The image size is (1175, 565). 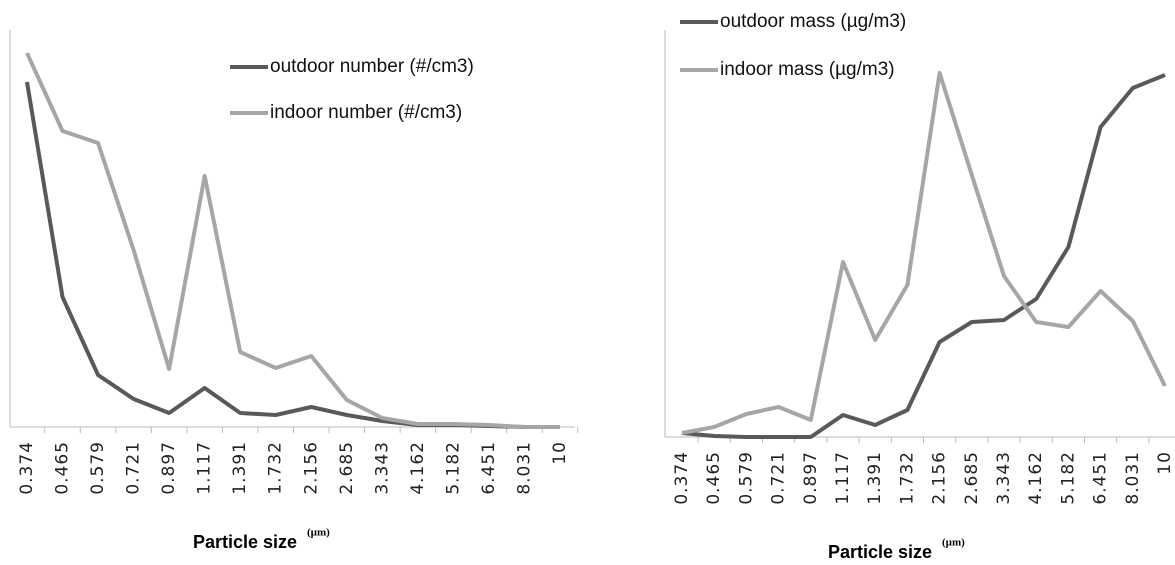 I want to click on legend-label: outdoor number (#/cm3), so click(x=372, y=66).